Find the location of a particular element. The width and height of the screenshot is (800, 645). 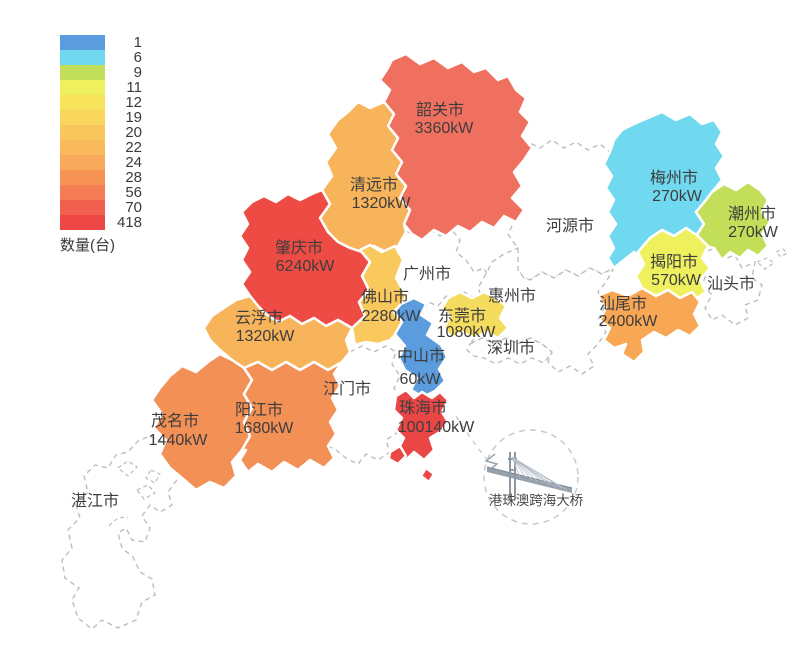

region-dongguan is located at coordinates (475, 315).